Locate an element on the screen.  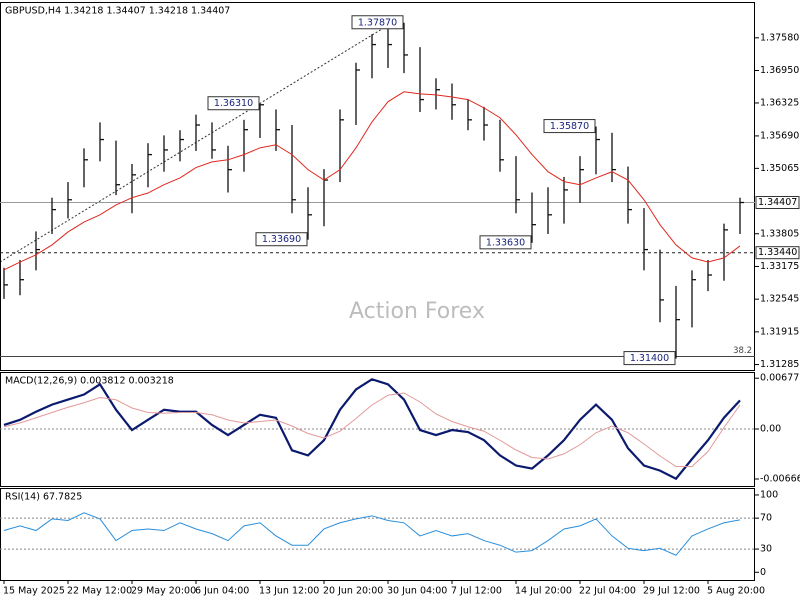
x-tick-label: 22 May 12:00 is located at coordinates (99, 591).